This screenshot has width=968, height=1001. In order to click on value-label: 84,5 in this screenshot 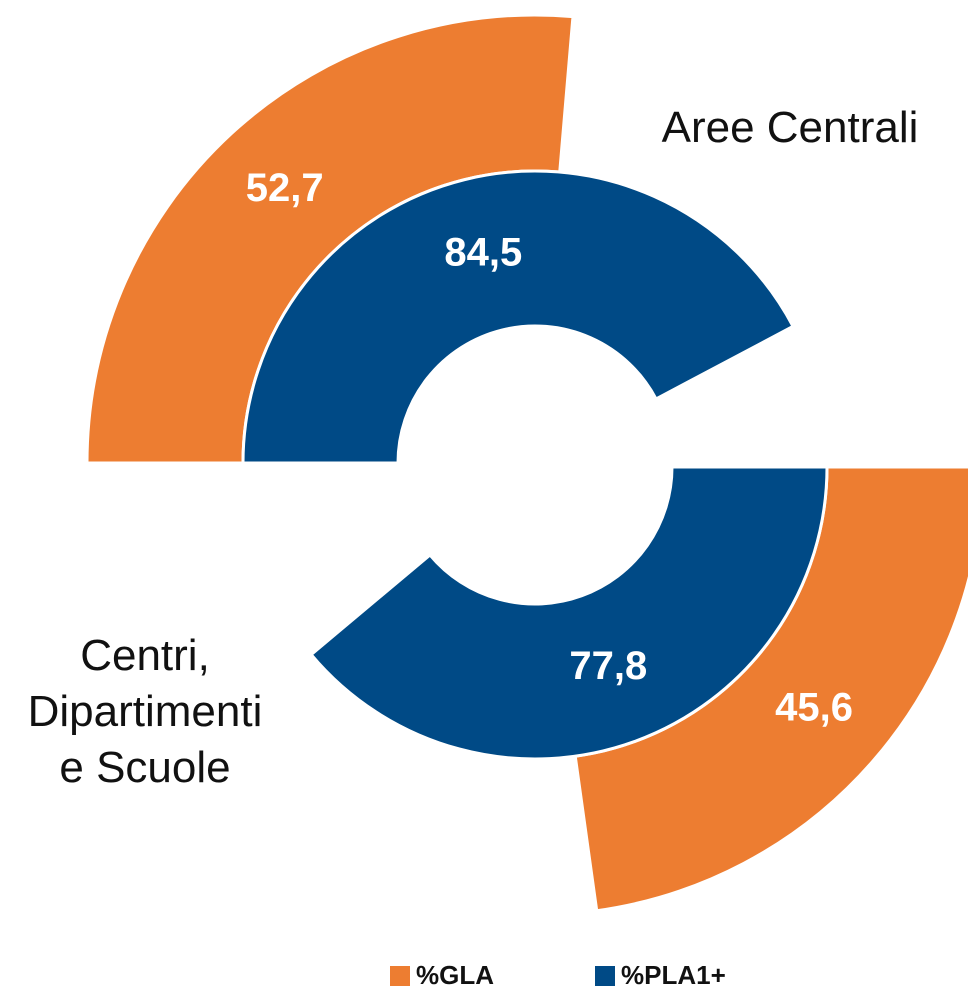, I will do `click(483, 252)`.